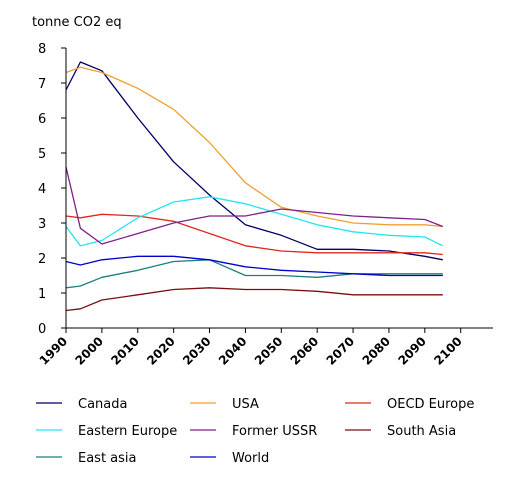 This screenshot has height=480, width=510. I want to click on legend-label-east-asia: East asia, so click(107, 458).